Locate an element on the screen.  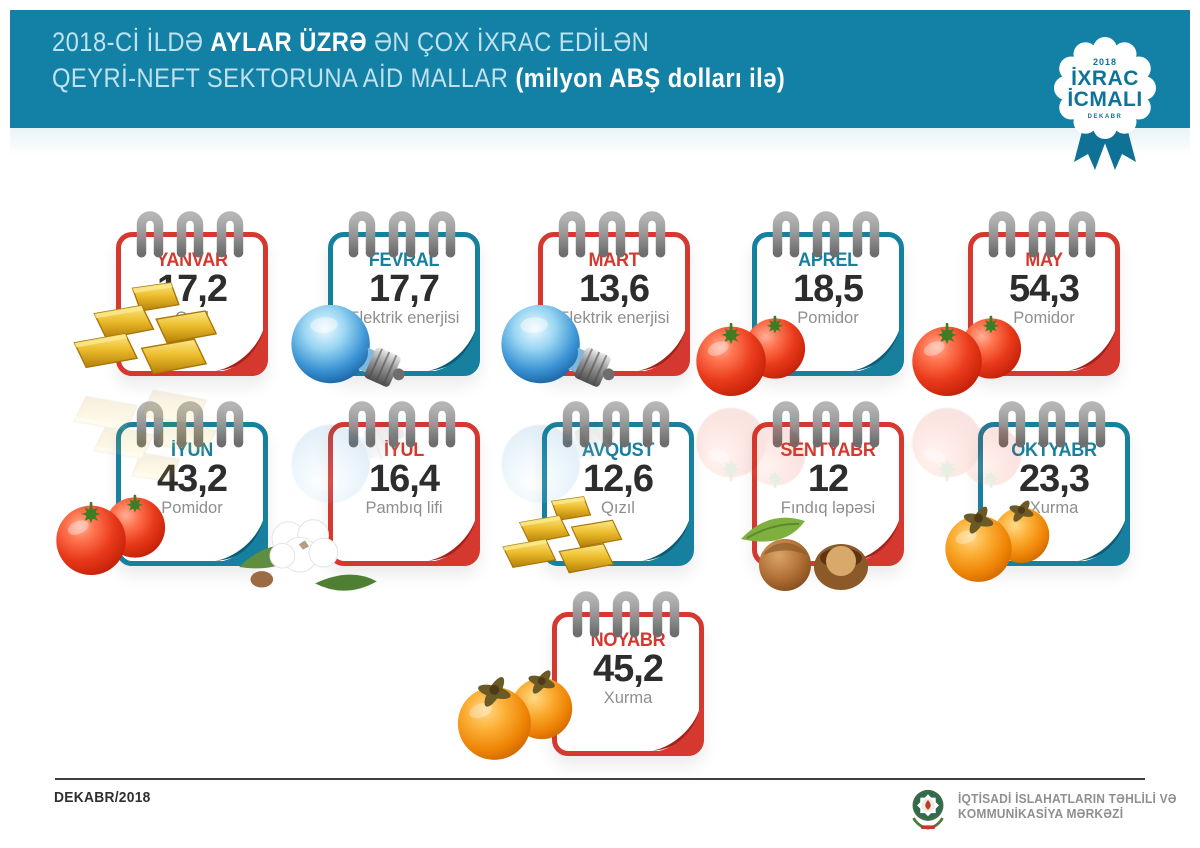
month-card-avqust: AVQUST 12,6 Qızıl is located at coordinates (598, 498).